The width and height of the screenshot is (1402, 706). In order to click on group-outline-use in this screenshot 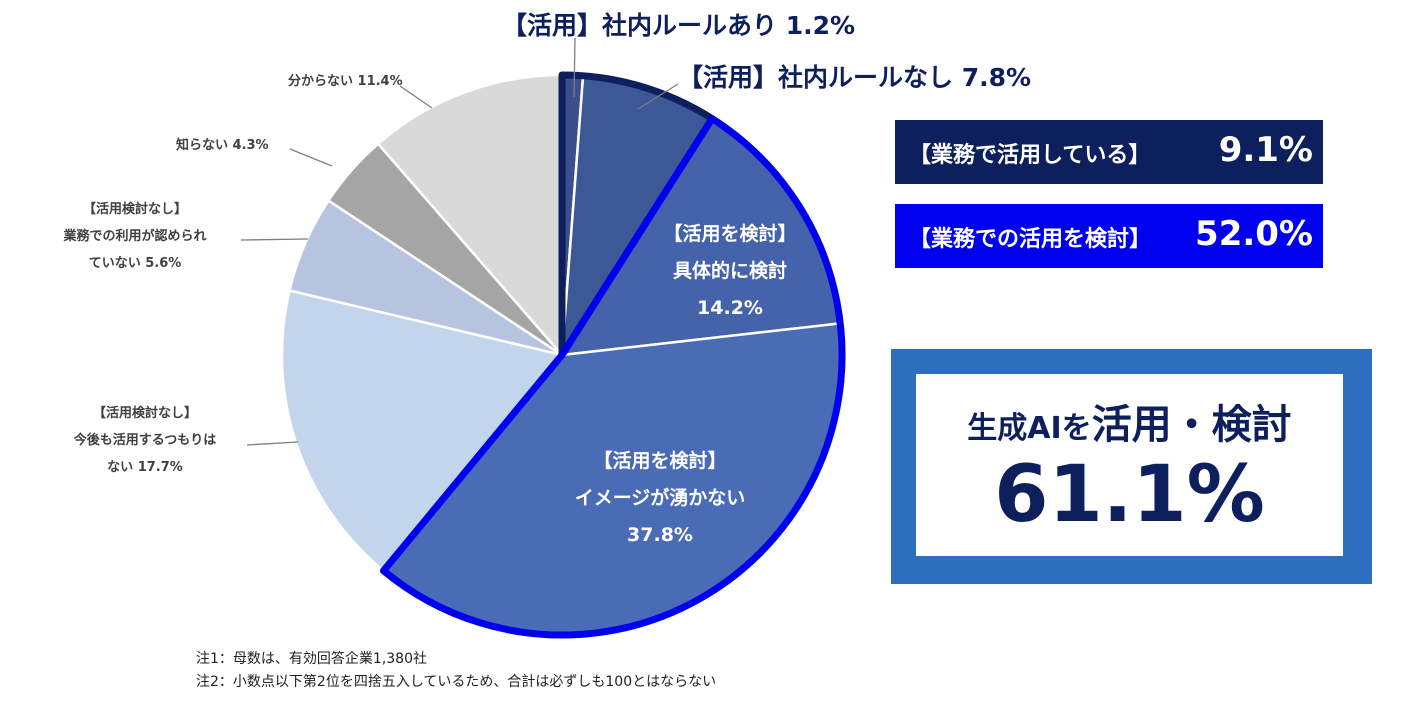, I will do `click(637, 215)`.